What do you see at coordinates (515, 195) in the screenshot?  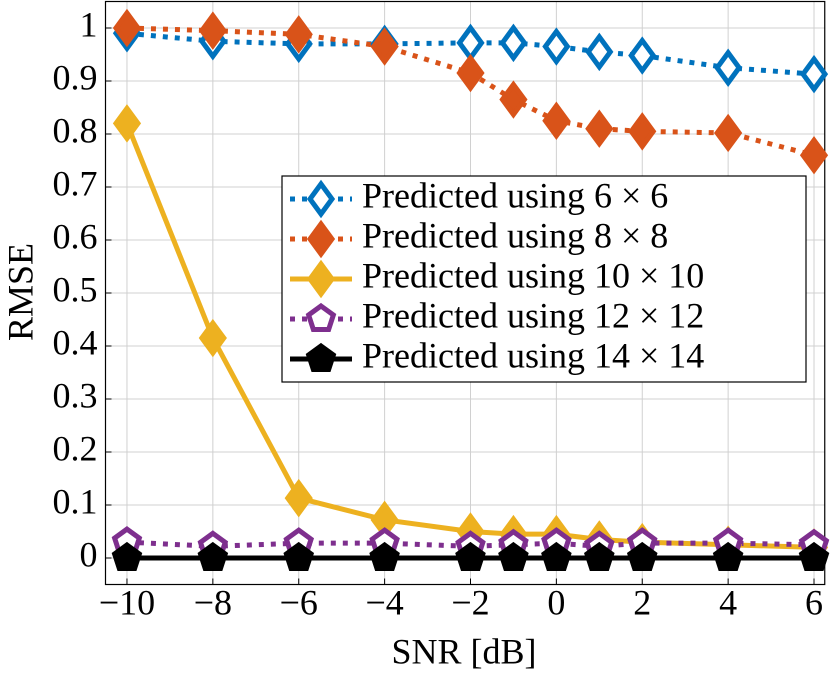 I see `legend-label: Predicted using 6 × 6` at bounding box center [515, 195].